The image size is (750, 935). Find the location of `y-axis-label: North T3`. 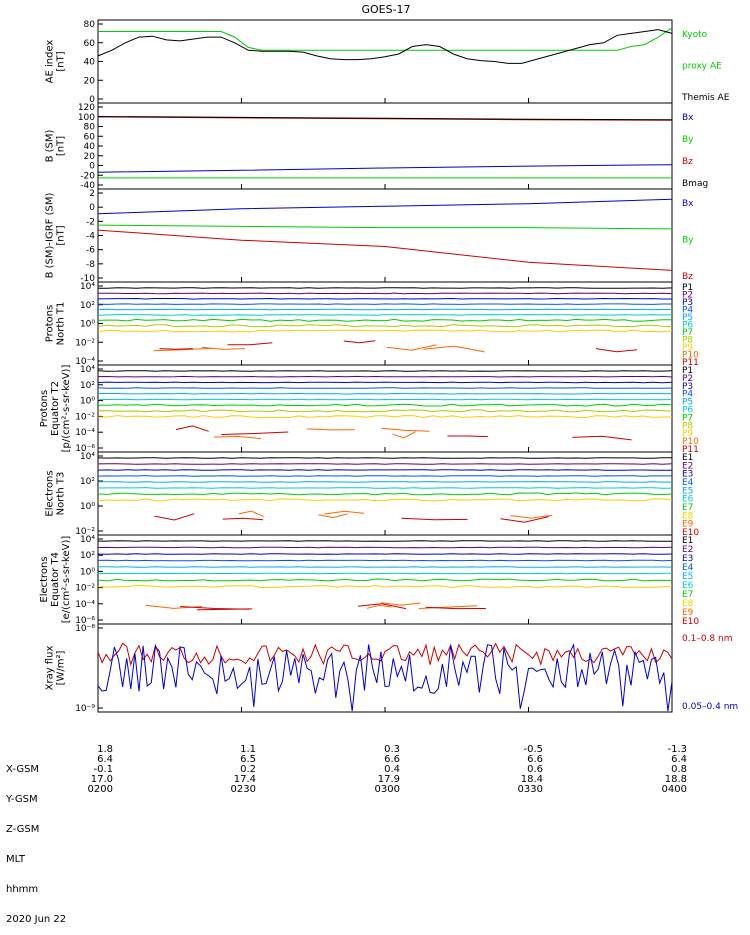

y-axis-label: North T3 is located at coordinates (61, 494).